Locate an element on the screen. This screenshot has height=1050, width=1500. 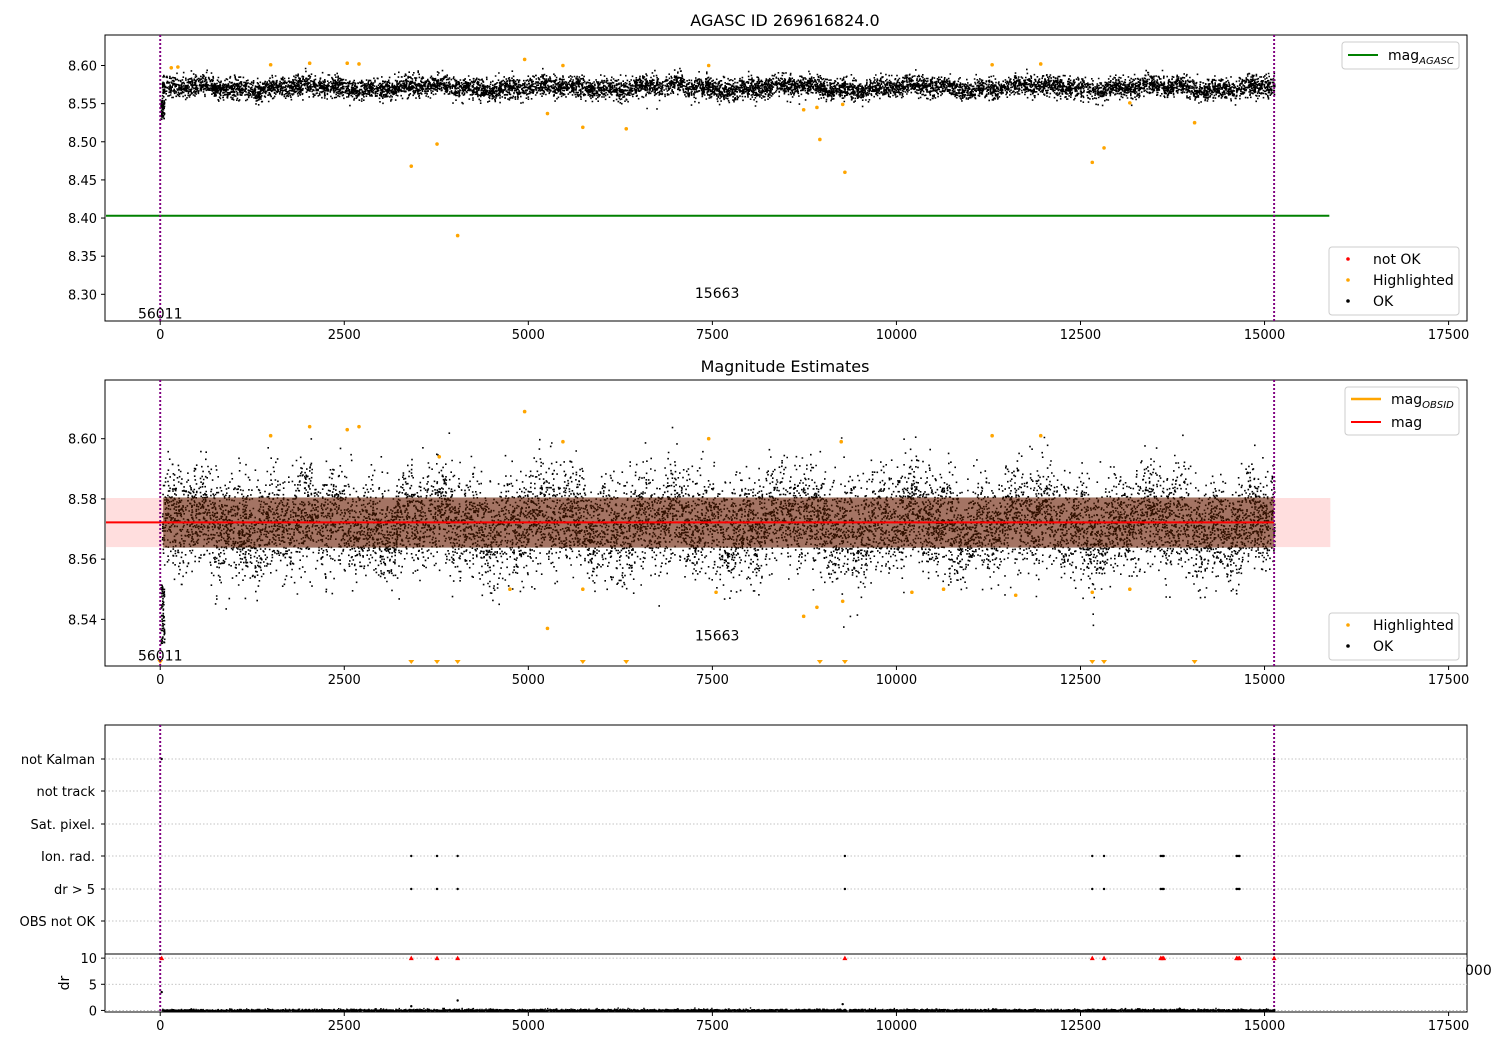
panel2-y-ticks: 8.54 8.56 8.58 8.60 is located at coordinates (86, 530).